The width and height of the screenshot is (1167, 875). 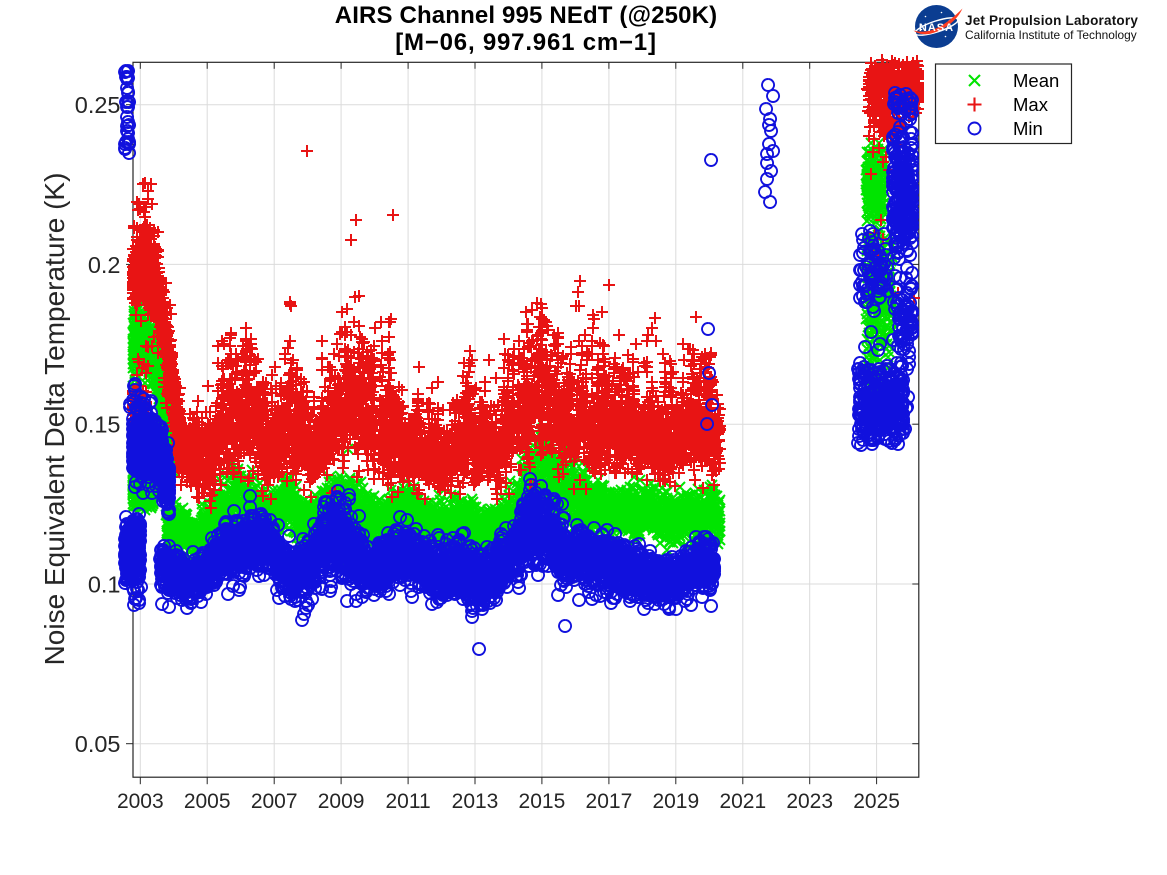 What do you see at coordinates (542, 801) in the screenshot?
I see `svg-text: 2015` at bounding box center [542, 801].